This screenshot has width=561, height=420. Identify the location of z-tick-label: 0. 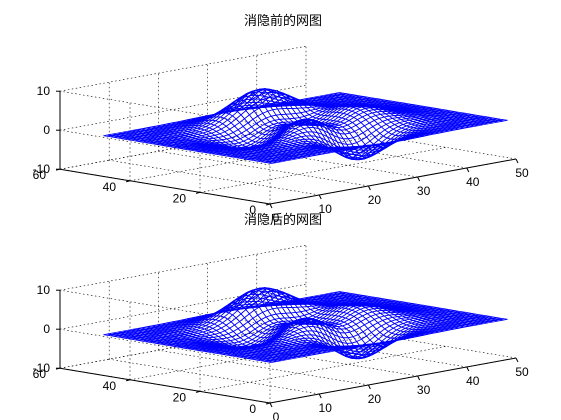
(46, 329).